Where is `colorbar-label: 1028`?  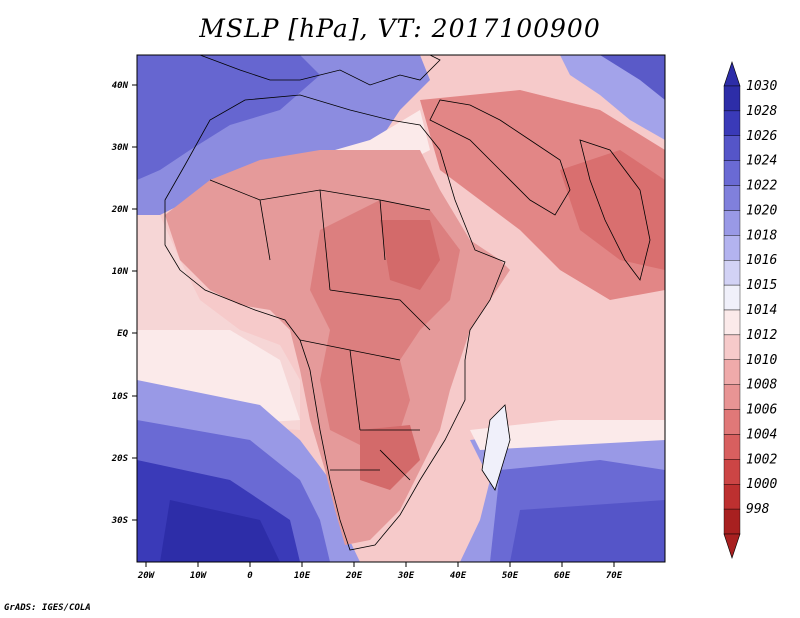 colorbar-label: 1028 is located at coordinates (761, 111).